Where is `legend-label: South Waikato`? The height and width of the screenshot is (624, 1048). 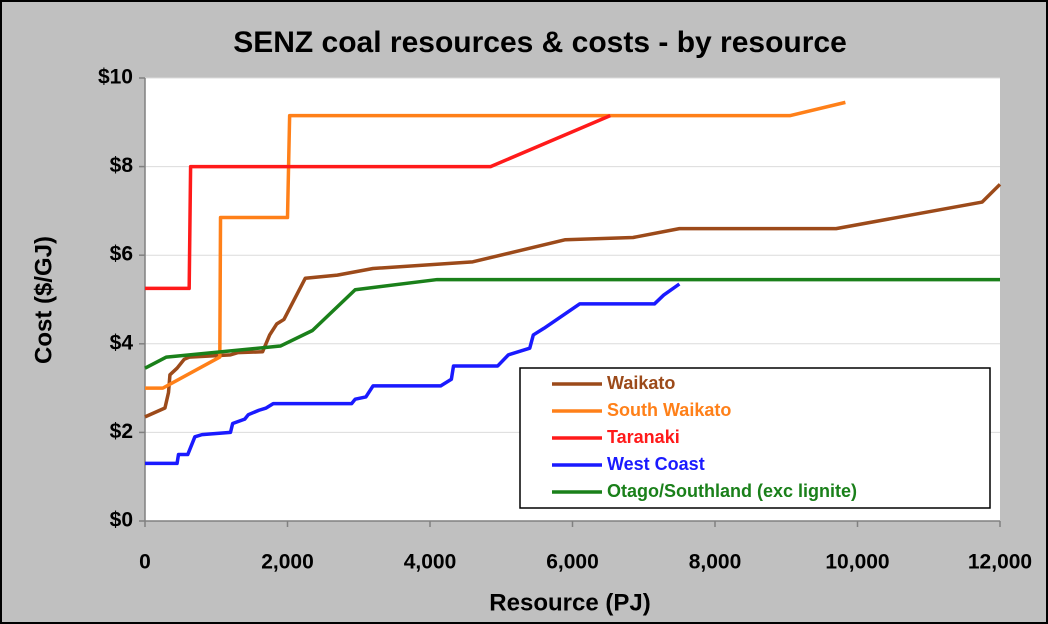 legend-label: South Waikato is located at coordinates (669, 410).